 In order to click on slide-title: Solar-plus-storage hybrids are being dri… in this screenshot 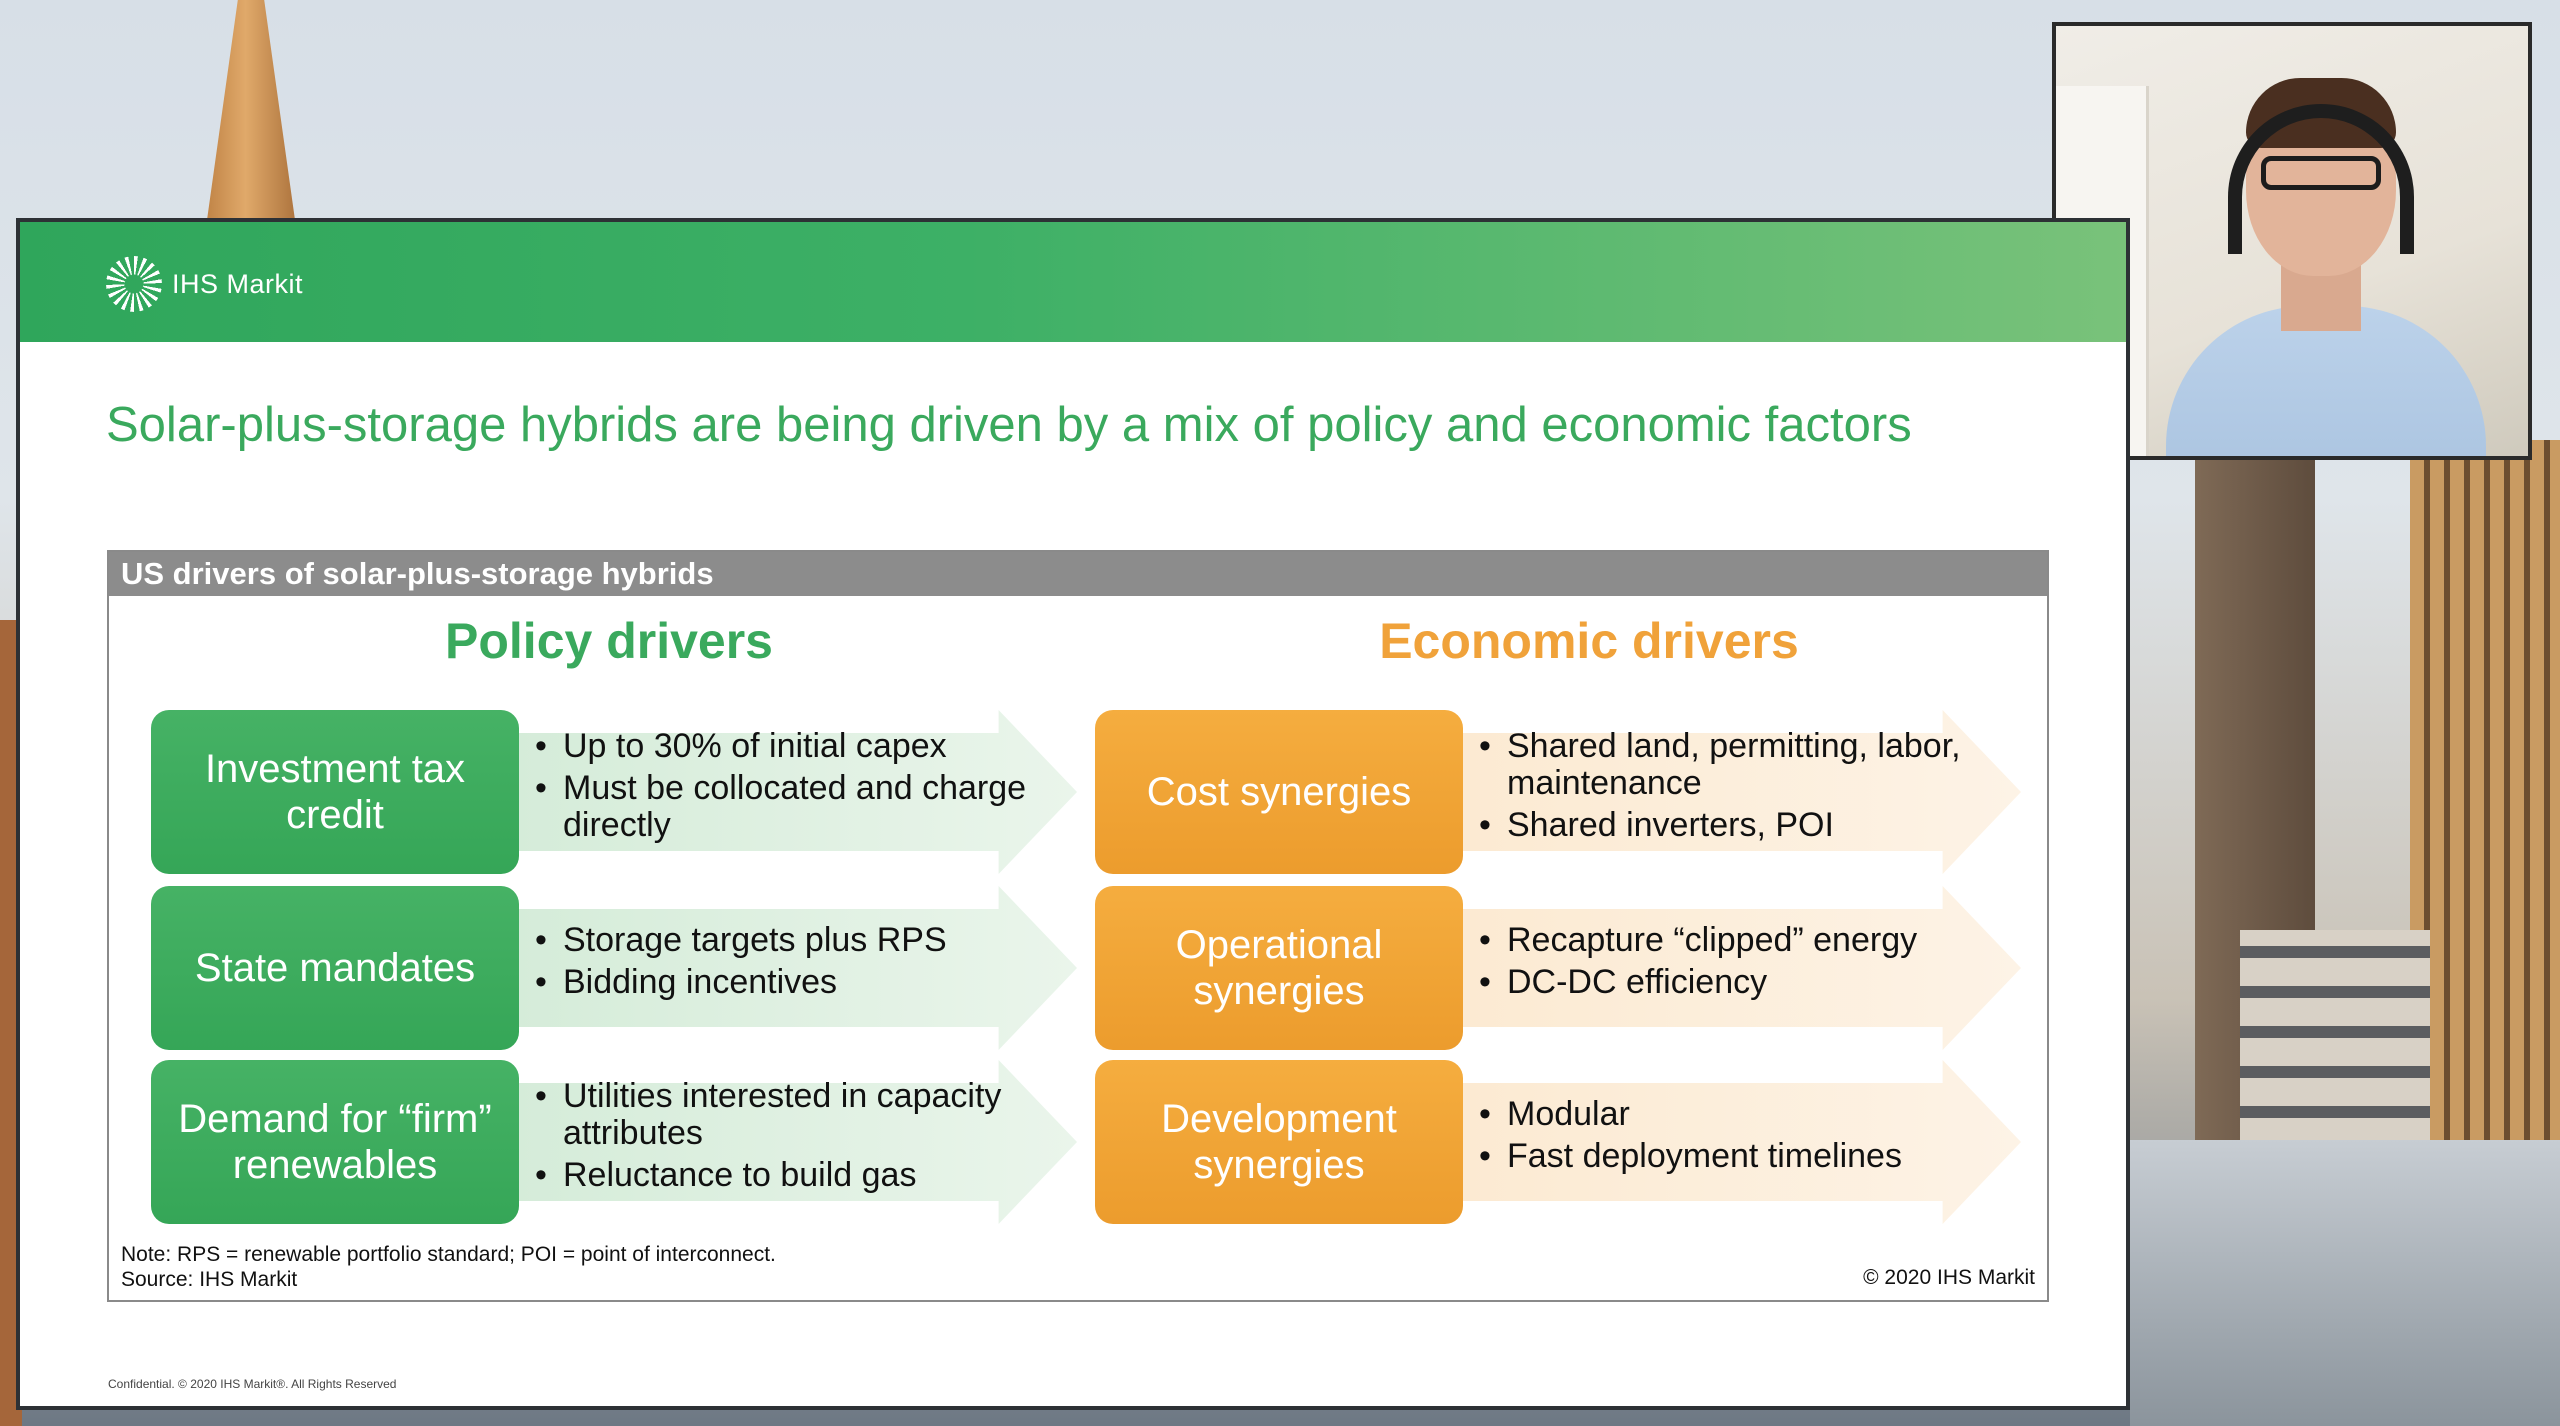, I will do `click(1009, 425)`.